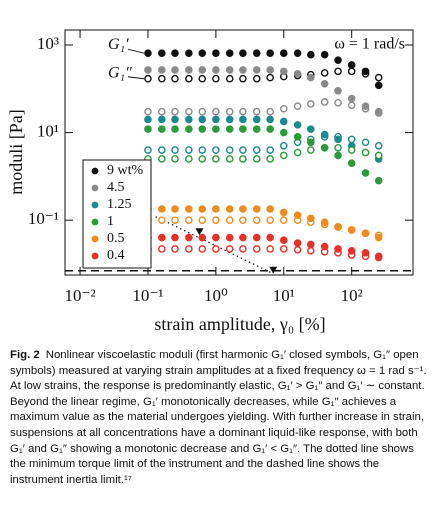 The image size is (438, 529). I want to click on annotation-line, so click(136, 78).